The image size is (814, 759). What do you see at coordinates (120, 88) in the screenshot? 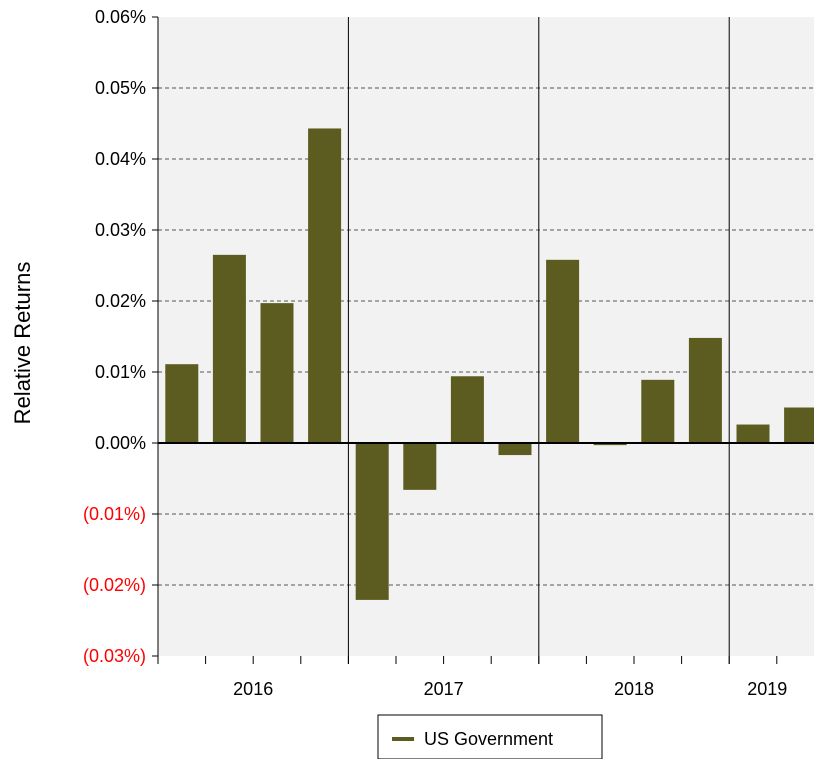
I see `y-tick-label: 0.05%` at bounding box center [120, 88].